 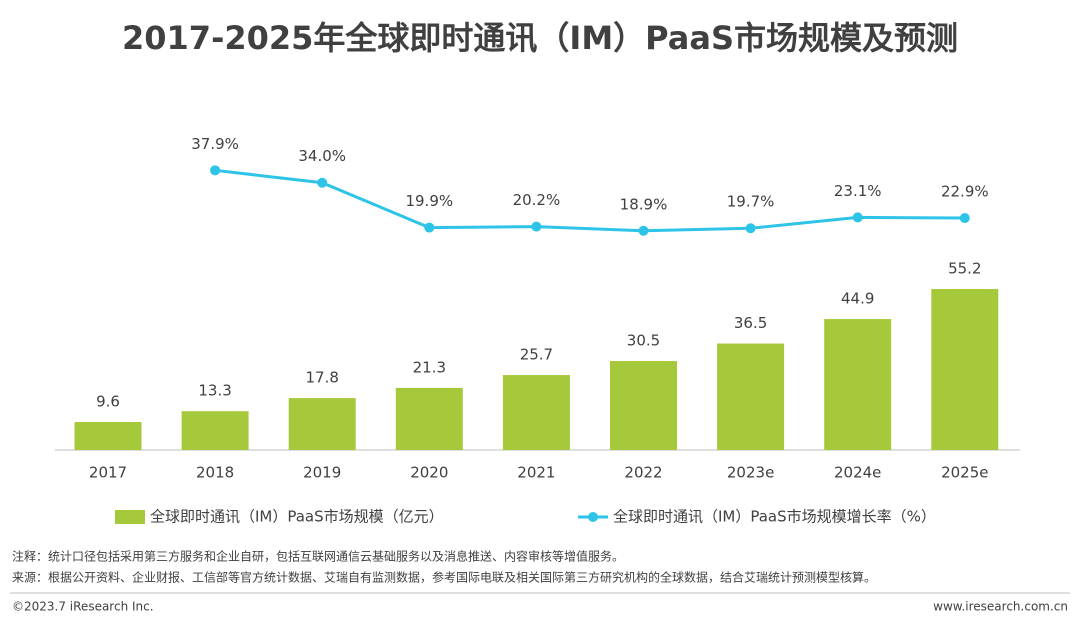 What do you see at coordinates (1000, 607) in the screenshot?
I see `website: www.iresearch.com.cn` at bounding box center [1000, 607].